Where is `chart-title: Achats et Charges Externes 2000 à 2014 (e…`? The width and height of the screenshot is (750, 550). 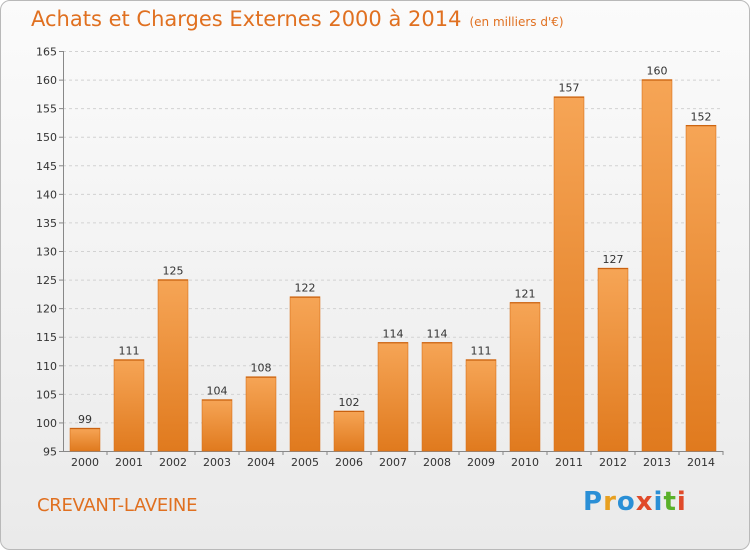
chart-title: Achats et Charges Externes 2000 à 2014 (e… is located at coordinates (297, 19).